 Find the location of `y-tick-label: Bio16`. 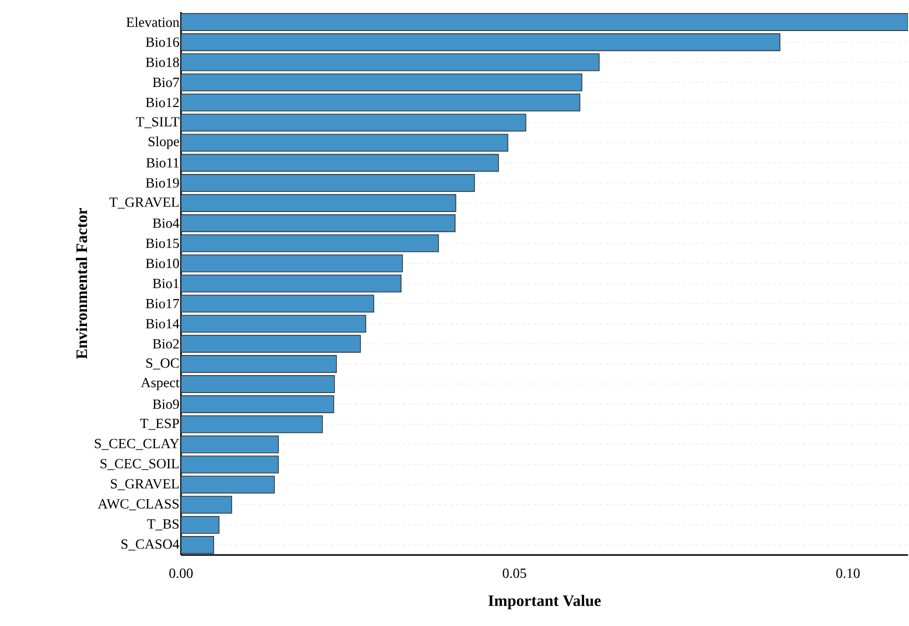

y-tick-label: Bio16 is located at coordinates (163, 42).